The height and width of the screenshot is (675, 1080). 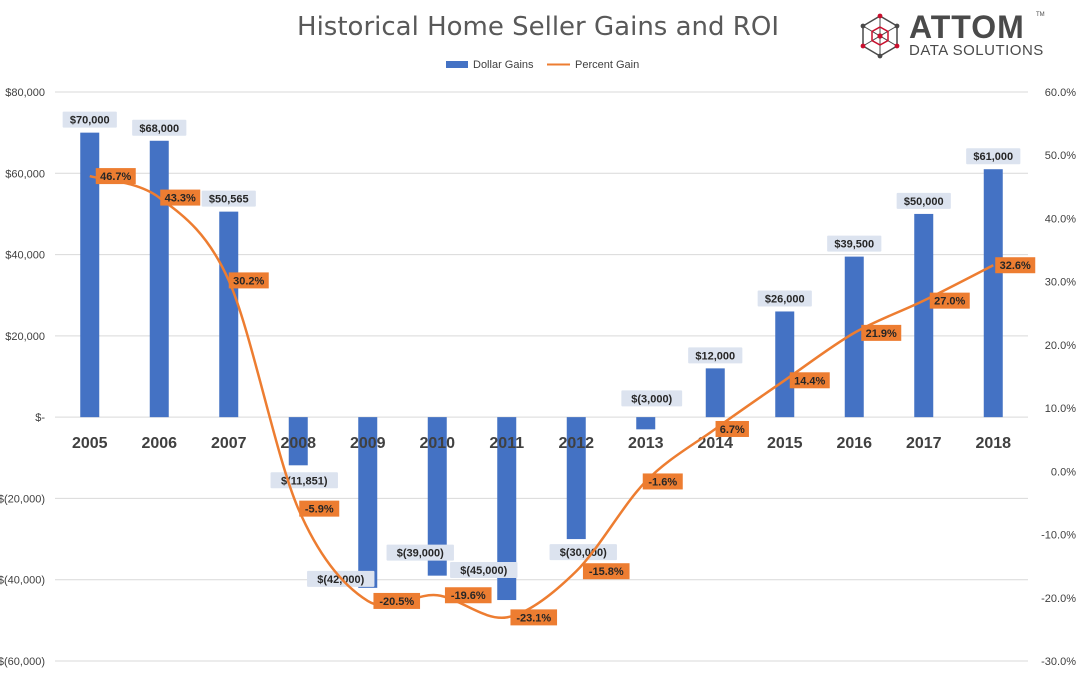 What do you see at coordinates (646, 443) in the screenshot?
I see `category-label: 2013` at bounding box center [646, 443].